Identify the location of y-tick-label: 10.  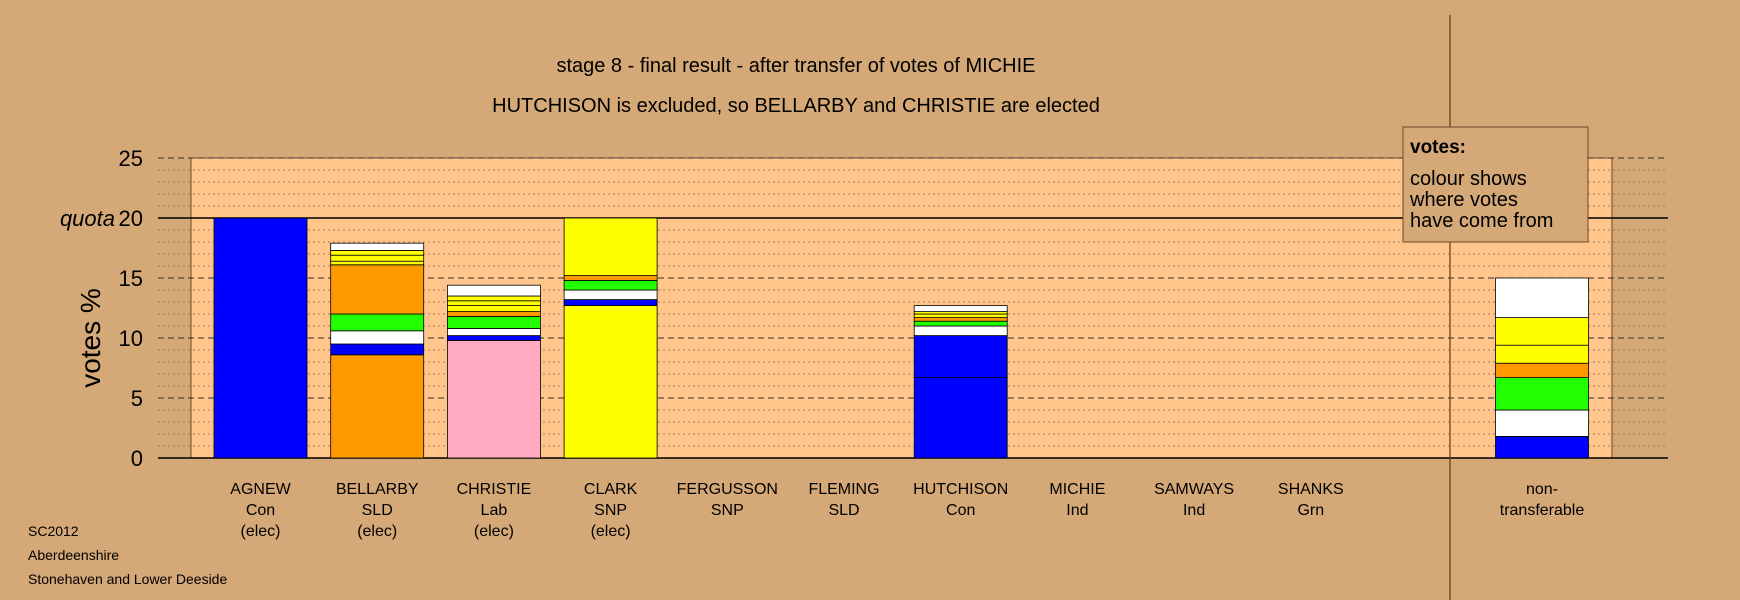
(131, 338).